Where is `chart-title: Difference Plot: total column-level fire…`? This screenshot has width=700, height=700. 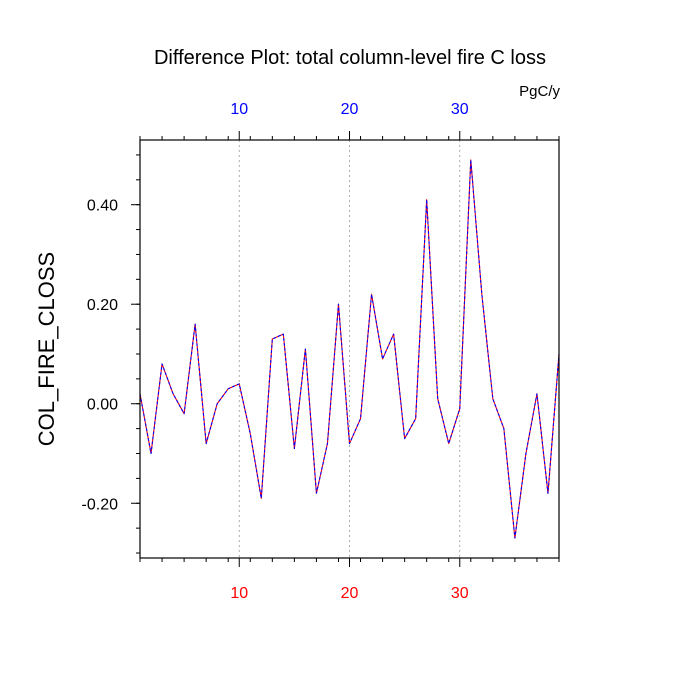
chart-title: Difference Plot: total column-level fire… is located at coordinates (350, 58).